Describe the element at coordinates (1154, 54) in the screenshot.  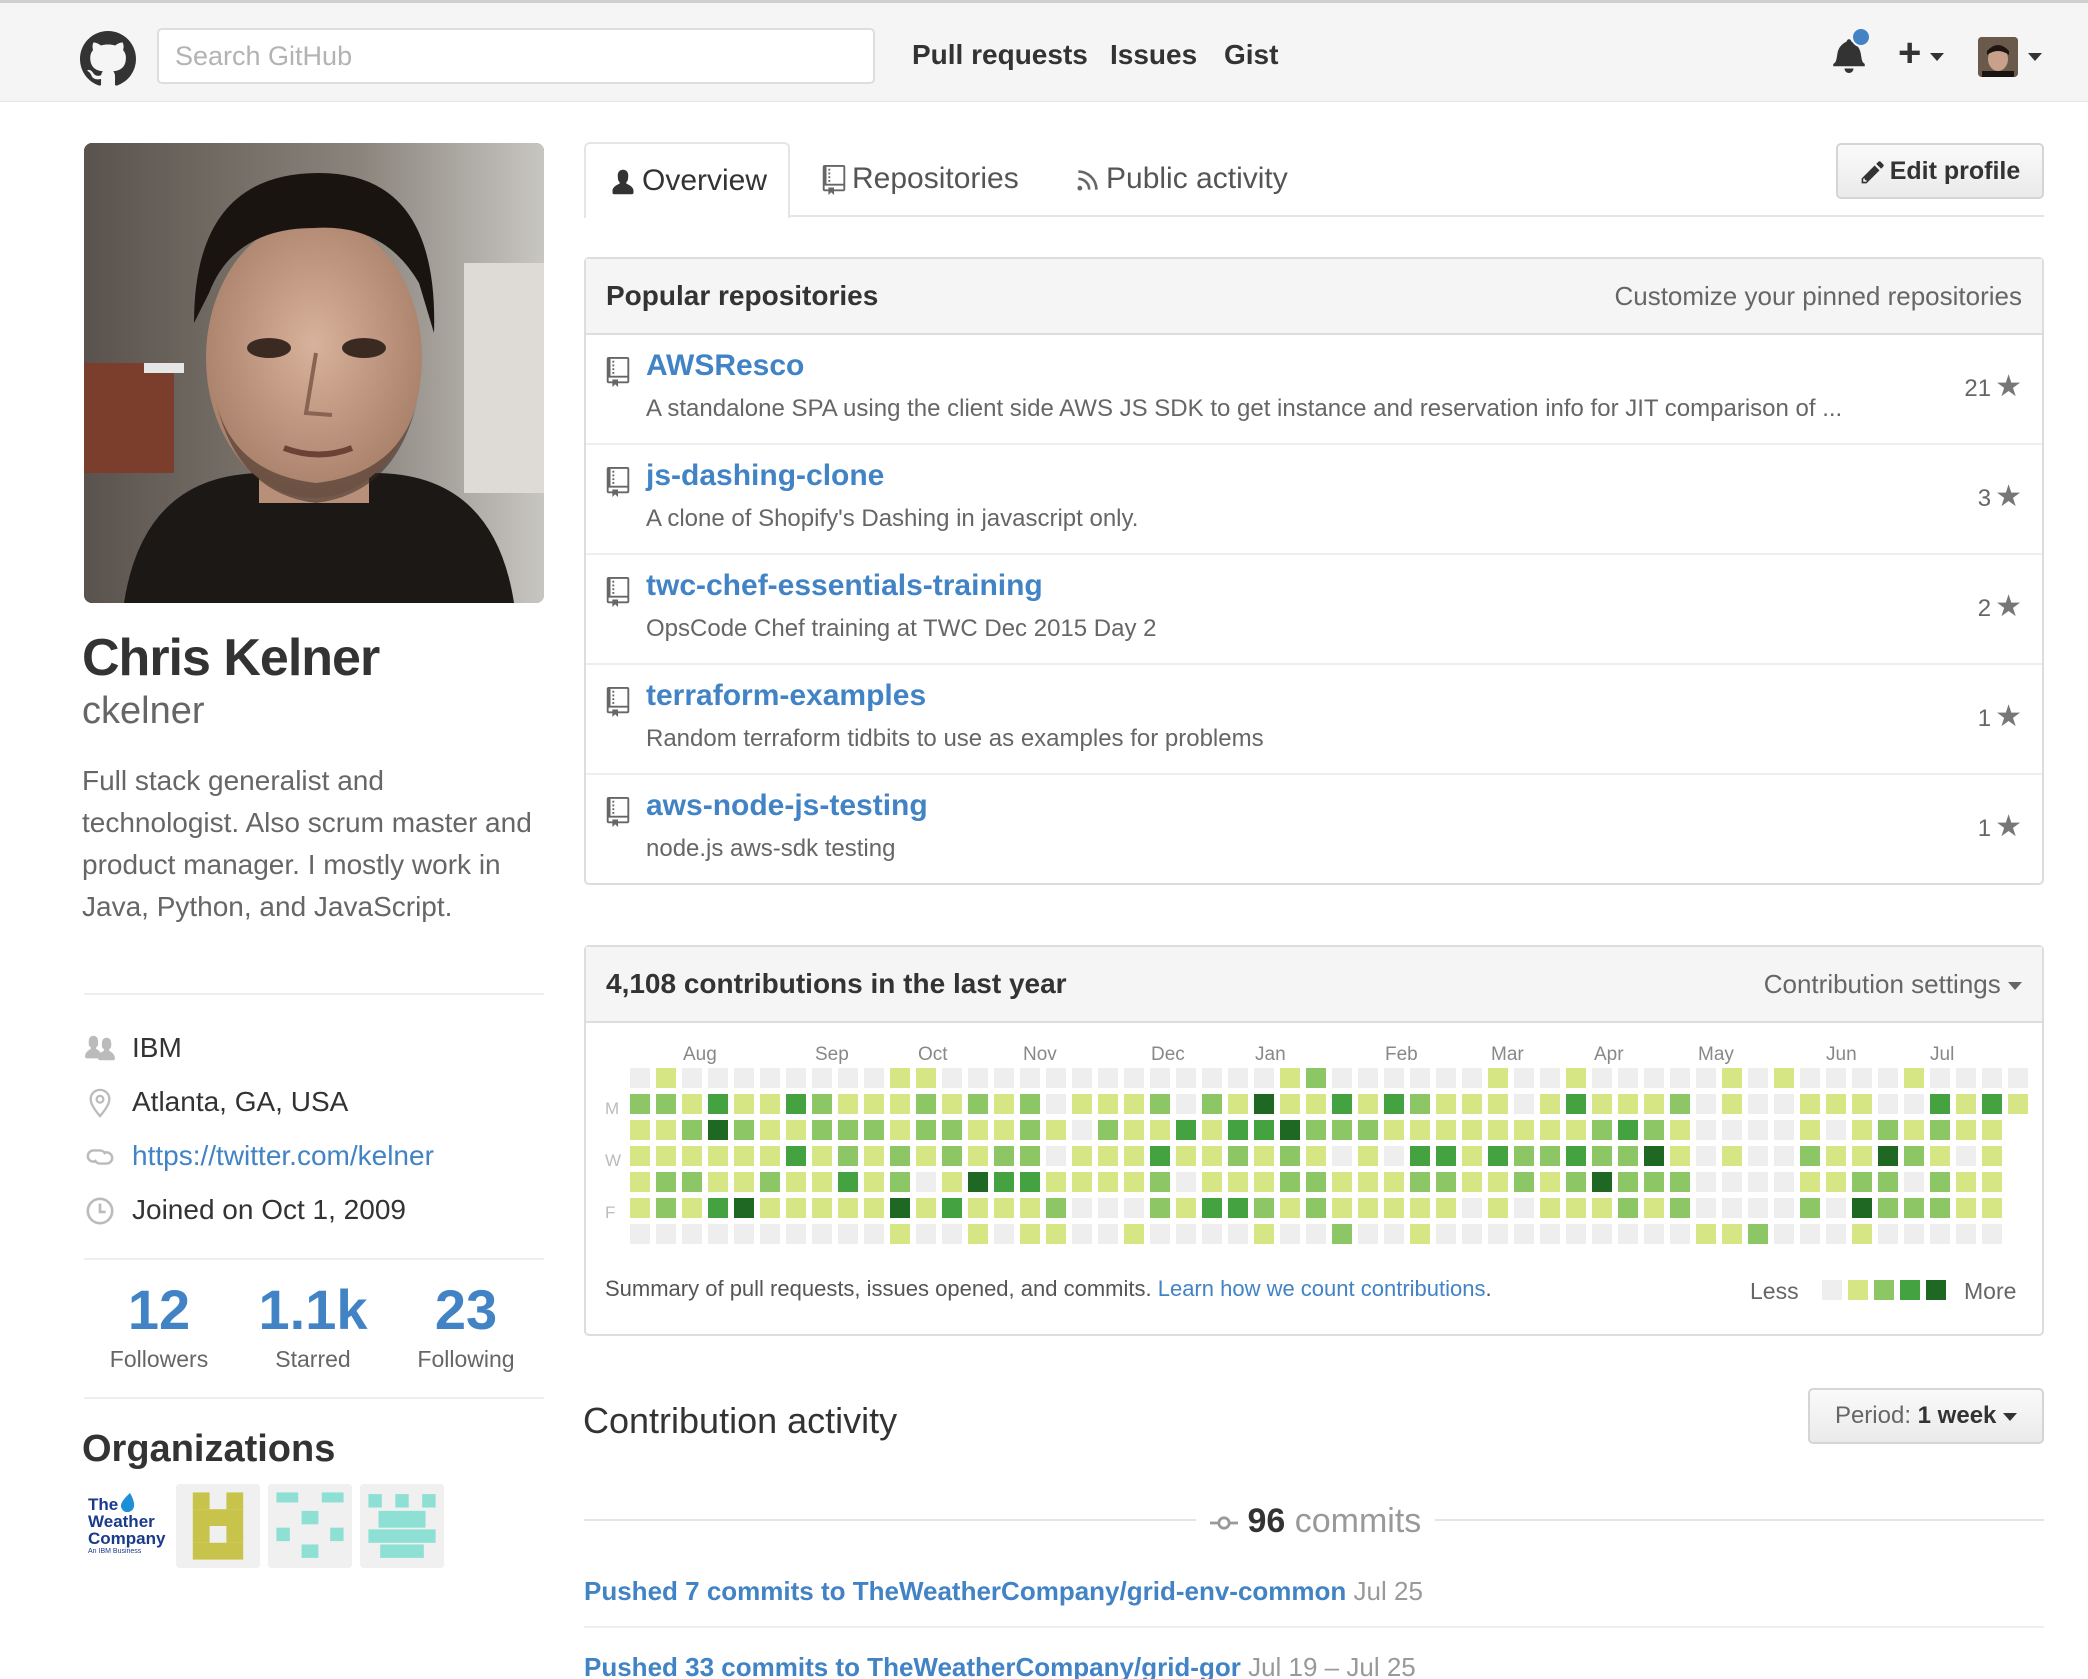
I see `nav-issues: Issues` at that location.